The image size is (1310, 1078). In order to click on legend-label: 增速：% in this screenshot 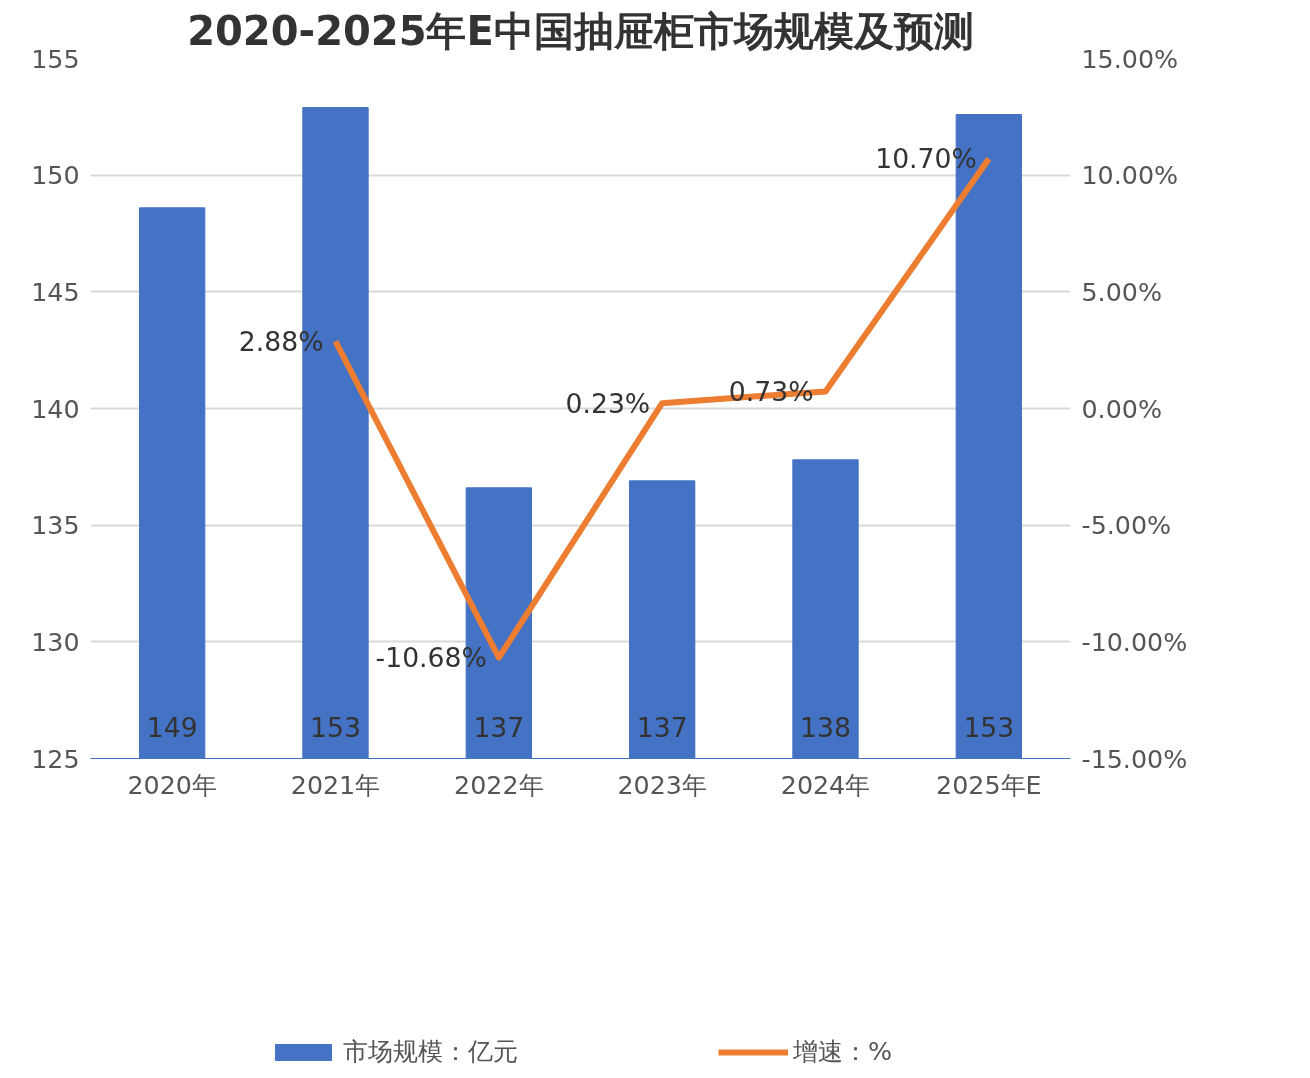, I will do `click(842, 1051)`.